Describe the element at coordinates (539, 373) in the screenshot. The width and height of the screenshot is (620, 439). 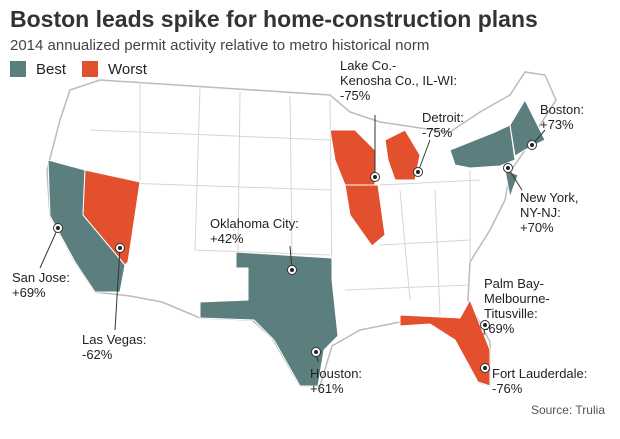
I see `callout-text: Fort Lauderdale:` at that location.